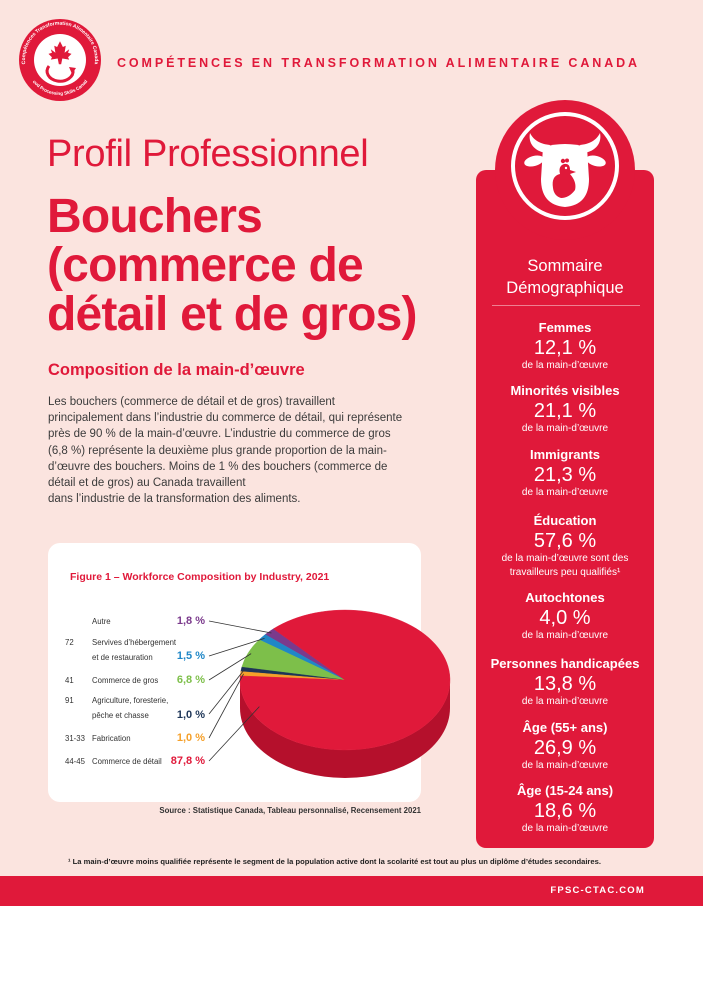 The width and height of the screenshot is (703, 985). I want to click on legend-percent: 1,8 %, so click(191, 621).